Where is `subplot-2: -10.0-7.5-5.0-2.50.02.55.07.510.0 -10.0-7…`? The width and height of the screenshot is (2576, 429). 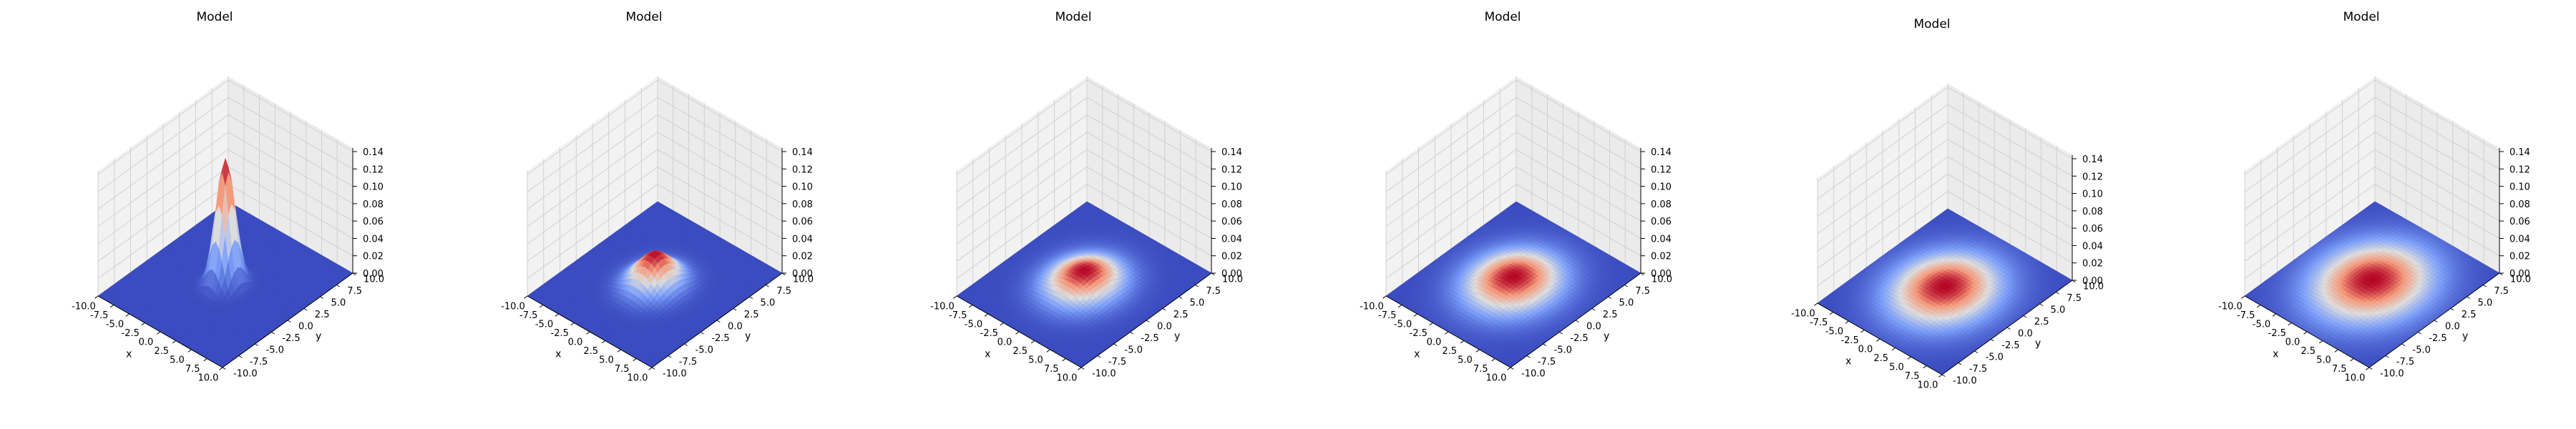 subplot-2: -10.0-7.5-5.0-2.50.02.55.07.510.0 -10.0-7… is located at coordinates (657, 197).